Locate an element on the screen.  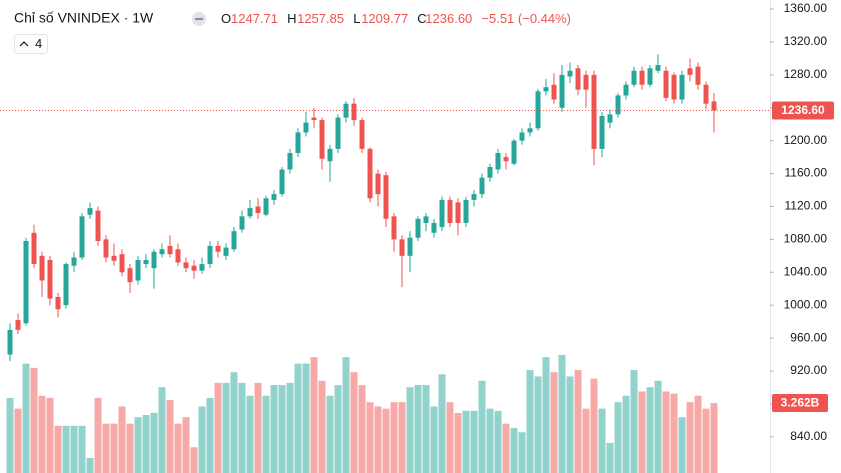
y-tick-label: 1000.00 is located at coordinates (806, 304).